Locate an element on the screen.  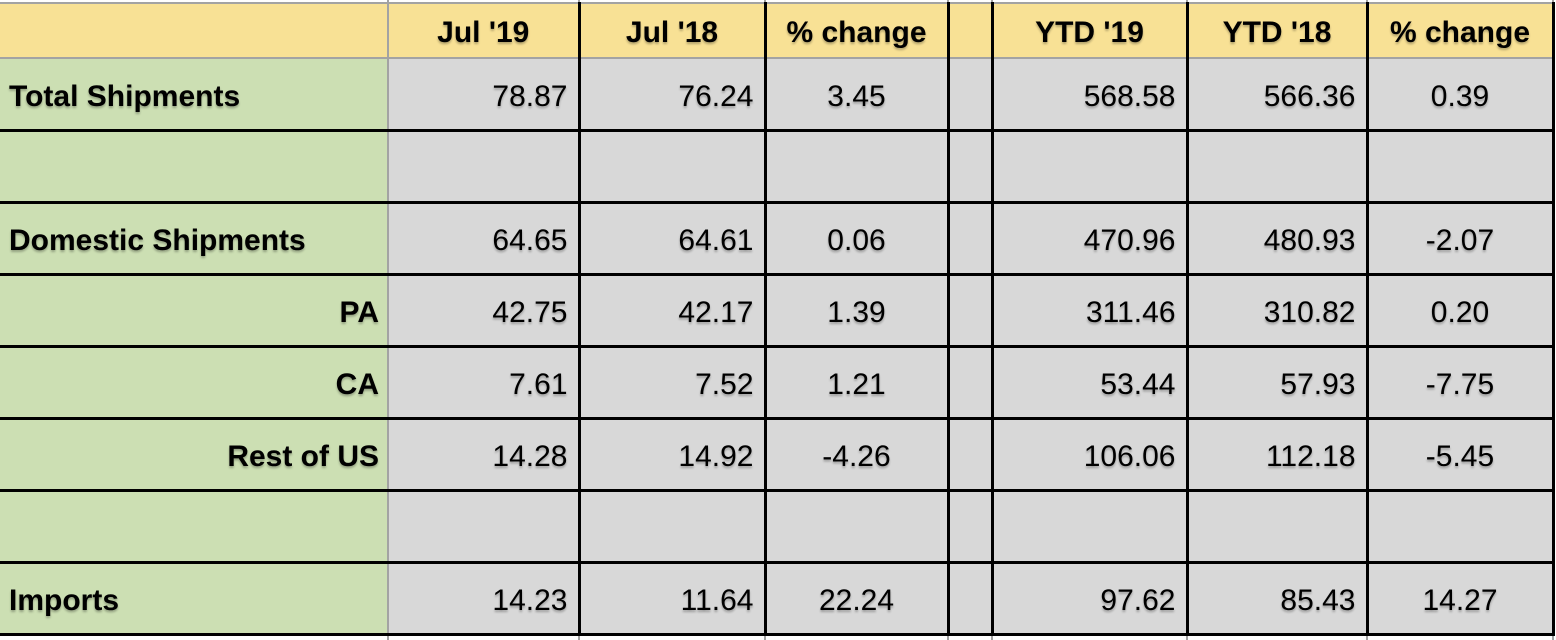
value-cell: 7.52 is located at coordinates (673, 383).